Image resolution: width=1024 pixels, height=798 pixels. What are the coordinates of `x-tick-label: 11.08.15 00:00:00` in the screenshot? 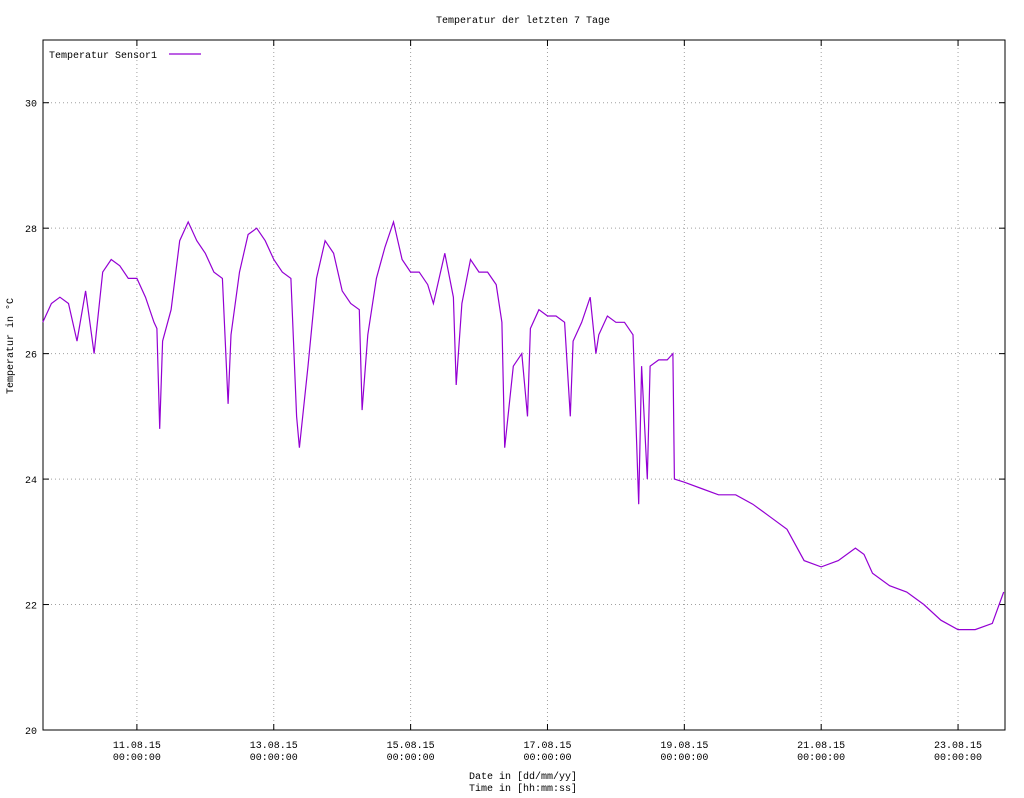 It's located at (137, 752).